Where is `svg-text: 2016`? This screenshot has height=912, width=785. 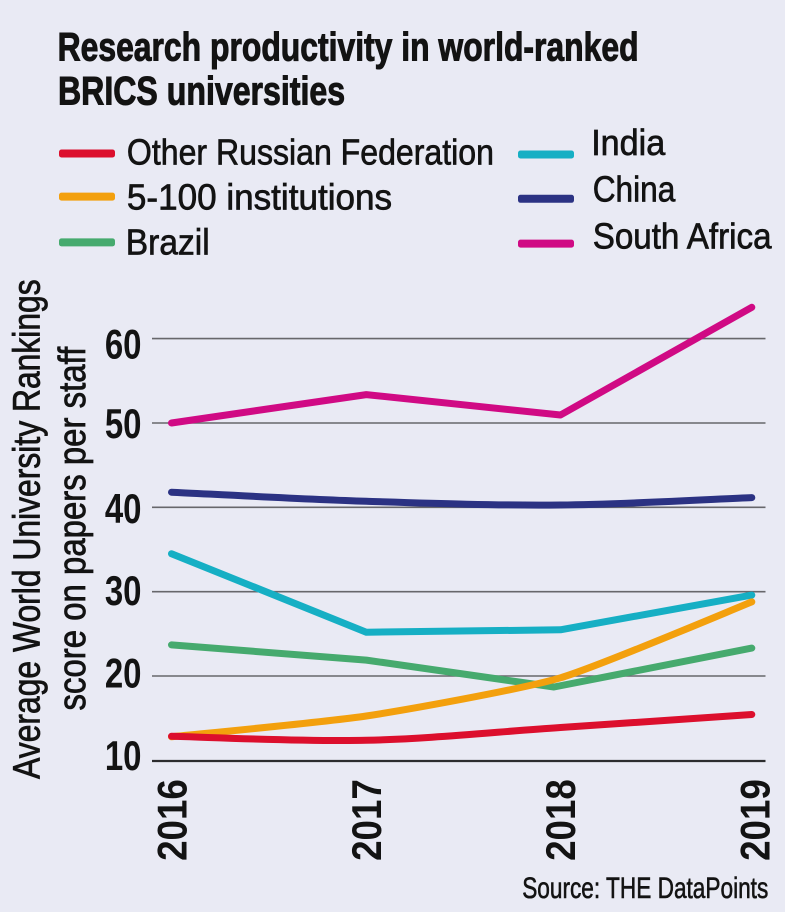
svg-text: 2016 is located at coordinates (172, 820).